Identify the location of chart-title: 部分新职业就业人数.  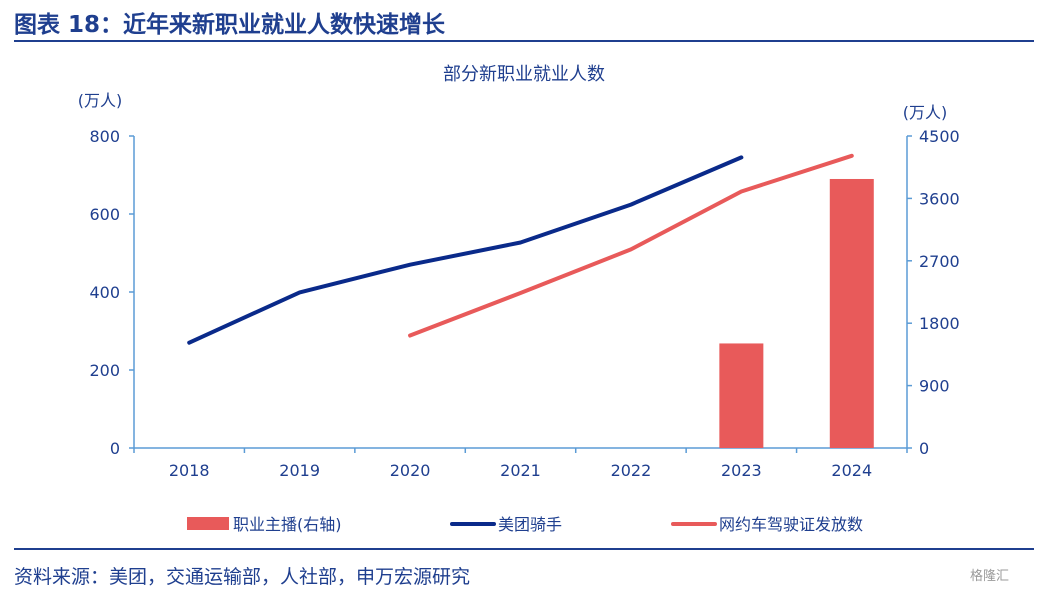
(524, 74).